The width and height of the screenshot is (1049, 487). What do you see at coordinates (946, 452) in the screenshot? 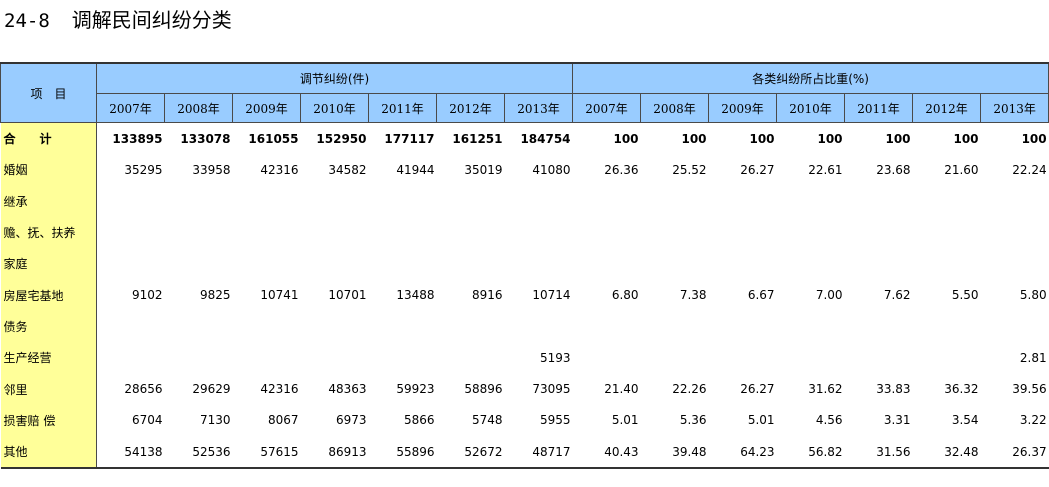
I see `ratio-cell: 32.48` at bounding box center [946, 452].